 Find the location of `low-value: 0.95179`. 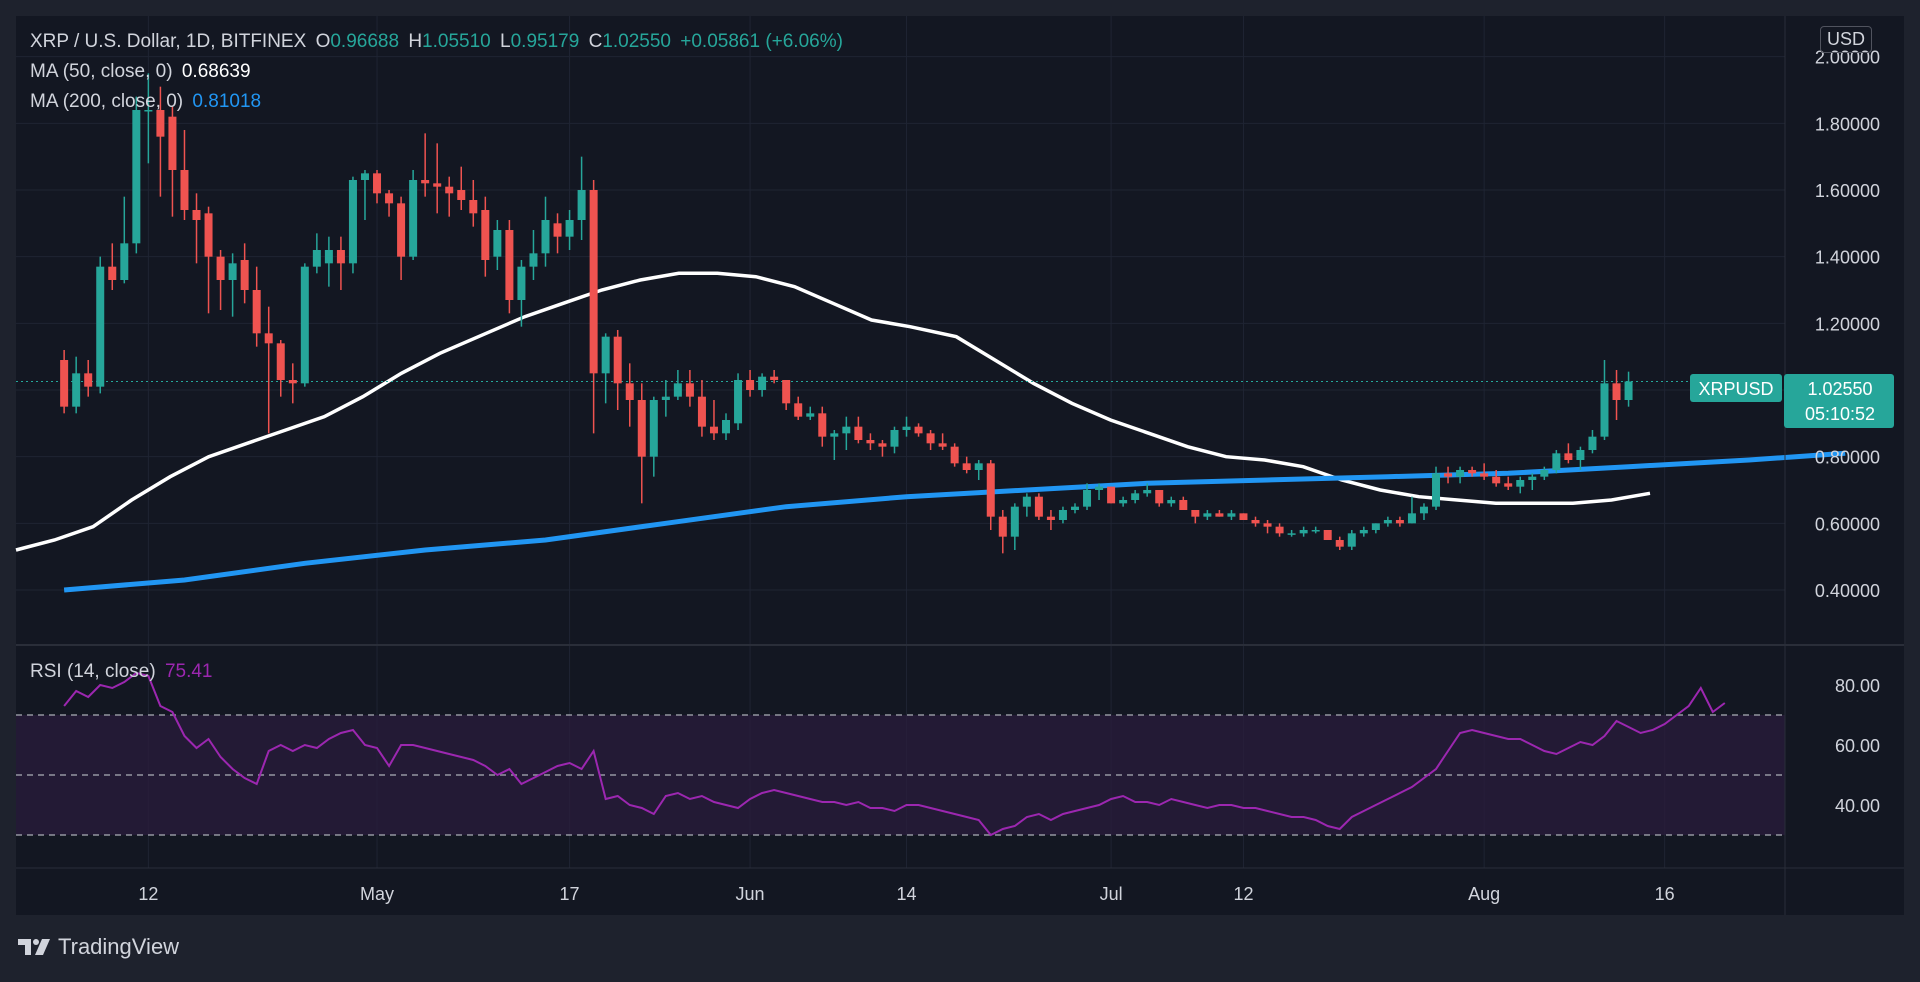

low-value: 0.95179 is located at coordinates (545, 41).